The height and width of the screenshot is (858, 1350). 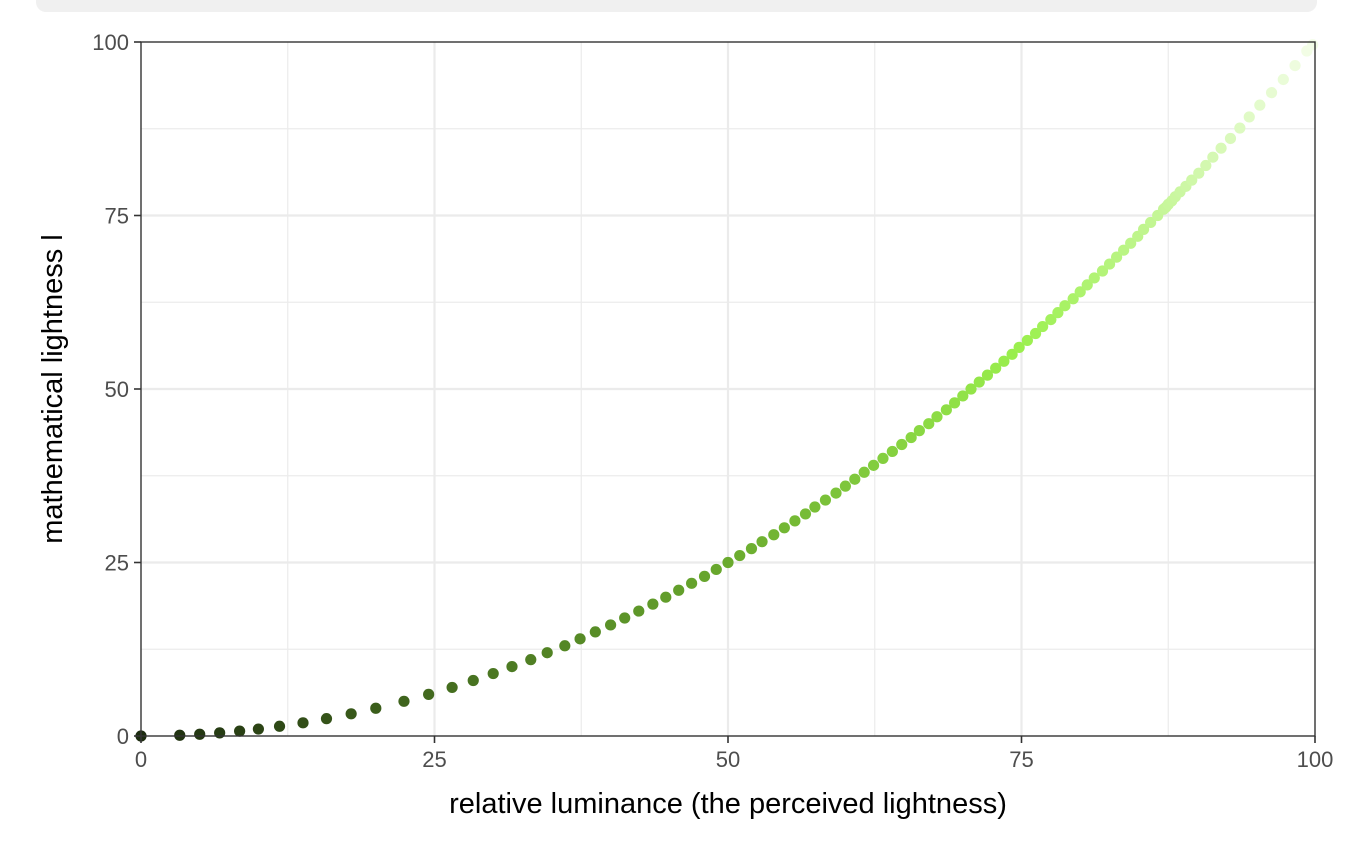 I want to click on y-tick-label: 0, so click(x=123, y=736).